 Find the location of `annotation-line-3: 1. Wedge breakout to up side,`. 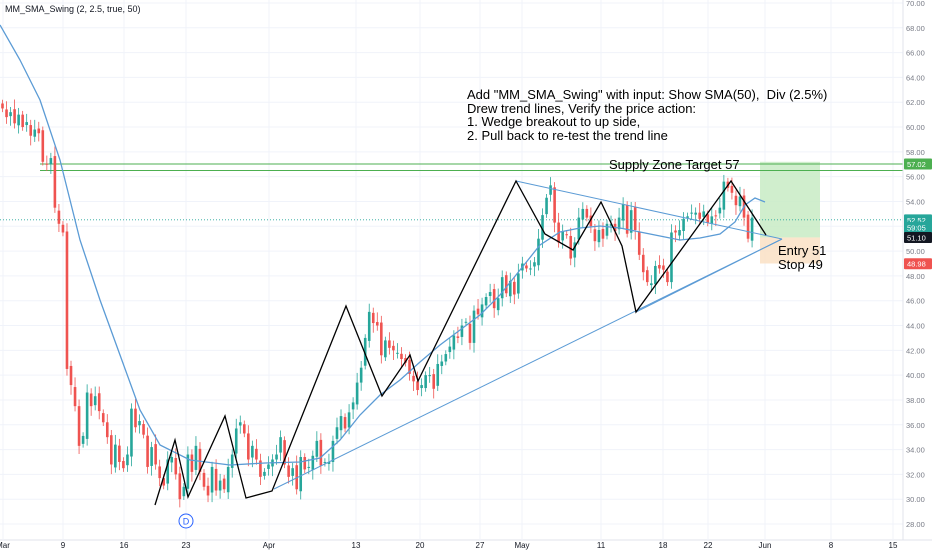

annotation-line-3: 1. Wedge breakout to up side, is located at coordinates (554, 121).